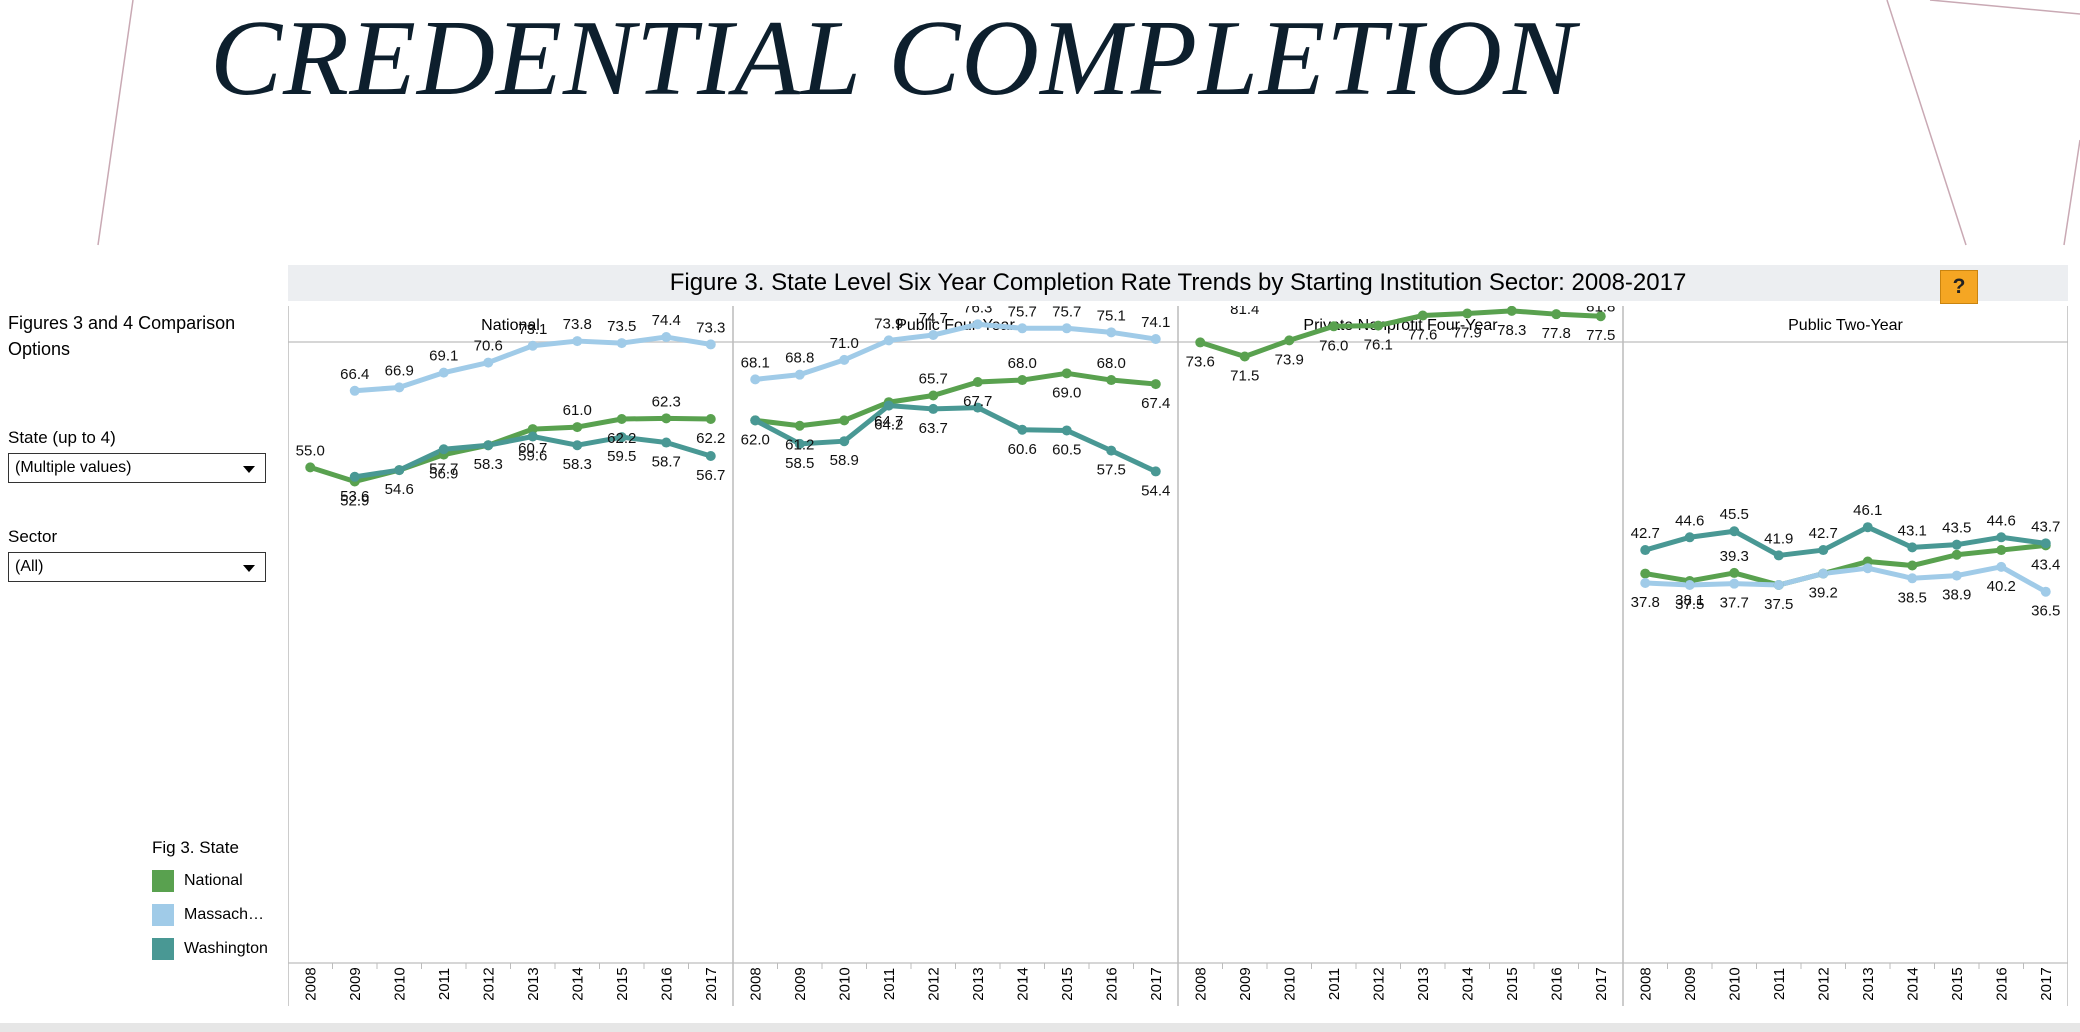  I want to click on data-label: 43.5, so click(1956, 528).